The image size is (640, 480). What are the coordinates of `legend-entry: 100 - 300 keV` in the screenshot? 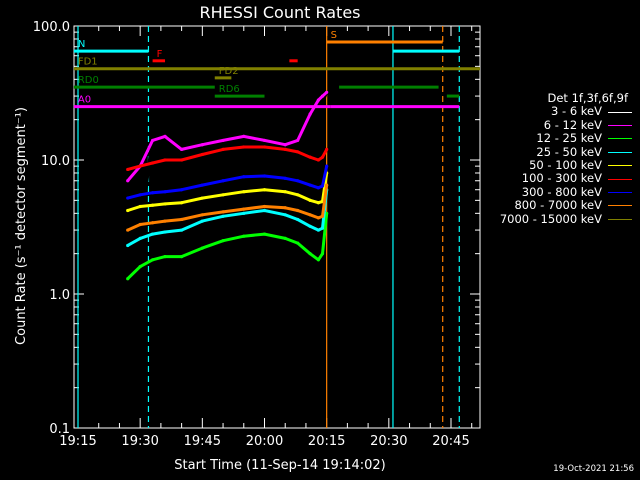 It's located at (566, 178).